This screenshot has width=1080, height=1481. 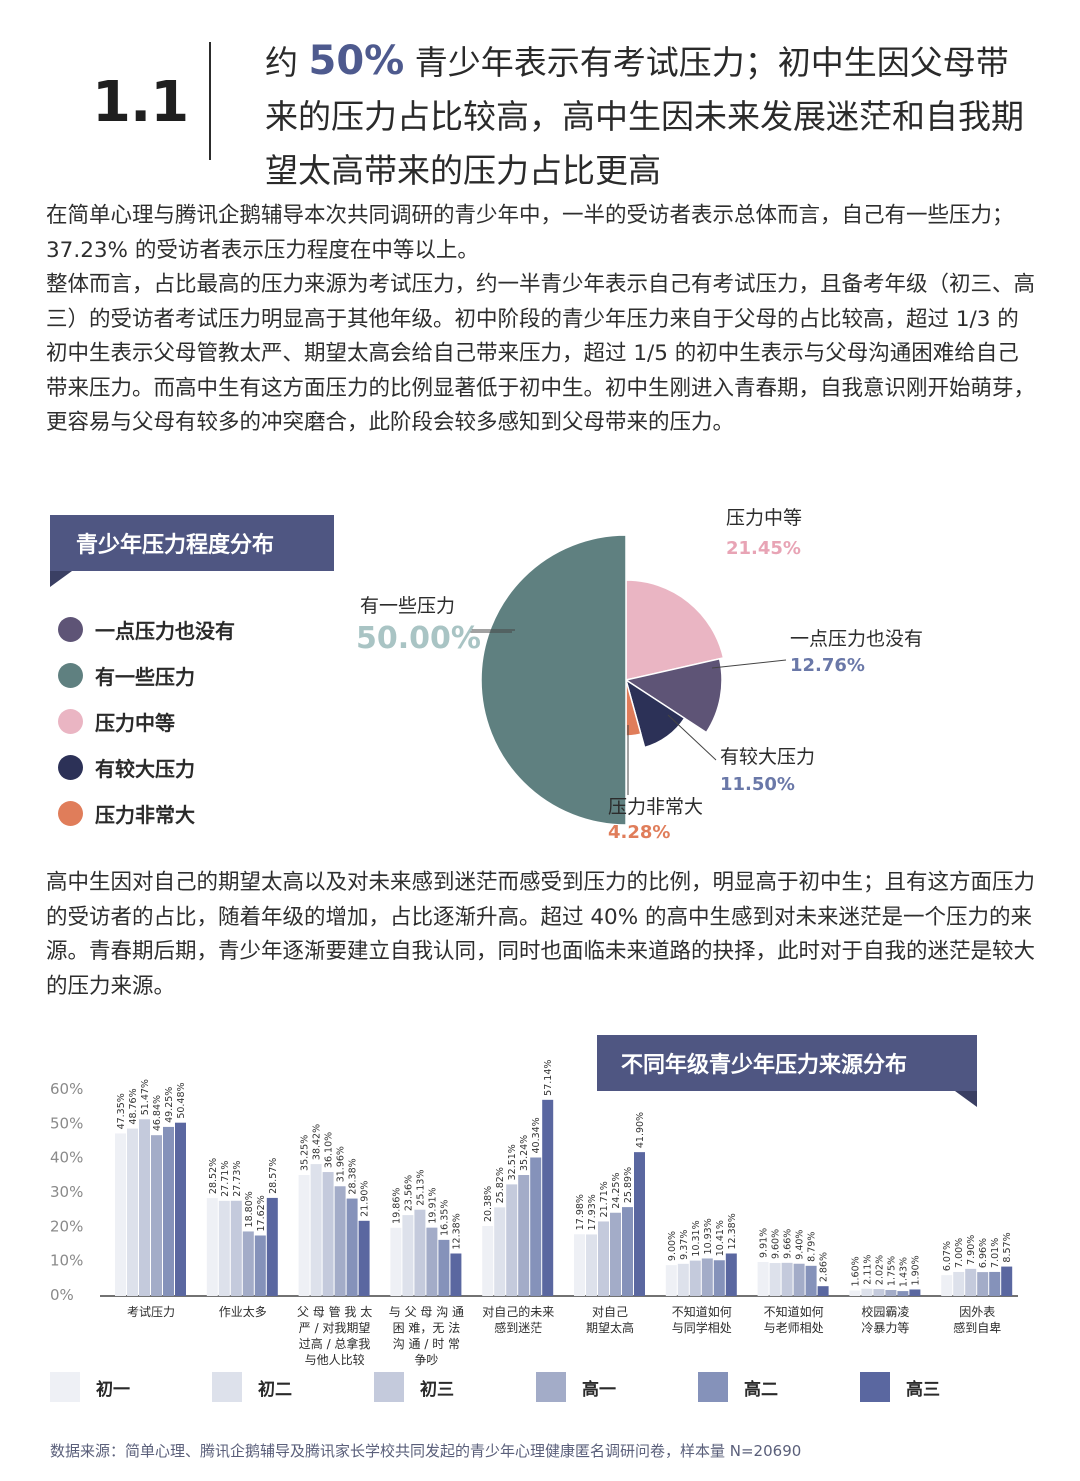 What do you see at coordinates (356, 61) in the screenshot?
I see `headline-highlight: 50%` at bounding box center [356, 61].